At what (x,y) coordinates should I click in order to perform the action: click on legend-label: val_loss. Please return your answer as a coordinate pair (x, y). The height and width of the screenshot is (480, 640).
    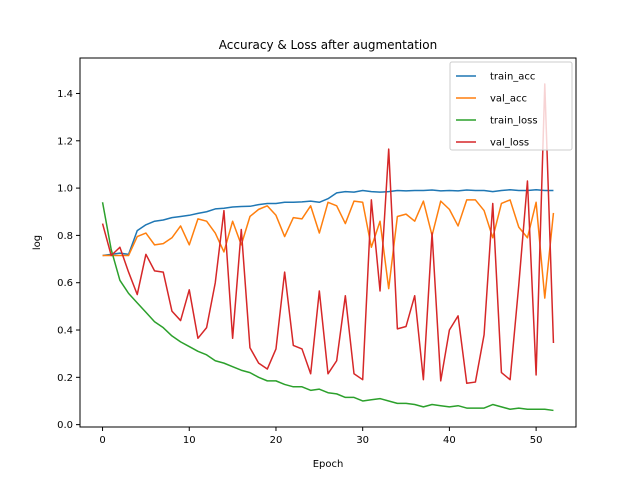
    Looking at the image, I should click on (509, 143).